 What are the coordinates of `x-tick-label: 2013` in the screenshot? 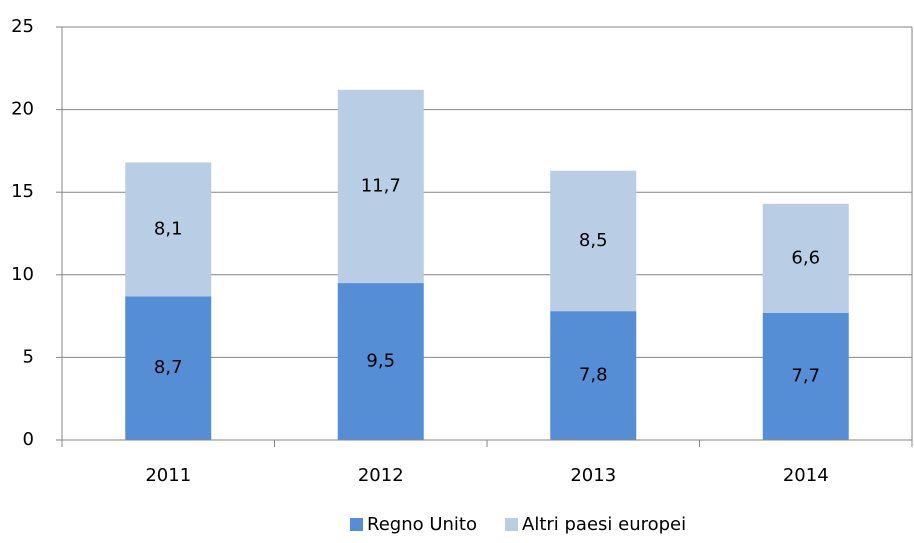 It's located at (593, 475).